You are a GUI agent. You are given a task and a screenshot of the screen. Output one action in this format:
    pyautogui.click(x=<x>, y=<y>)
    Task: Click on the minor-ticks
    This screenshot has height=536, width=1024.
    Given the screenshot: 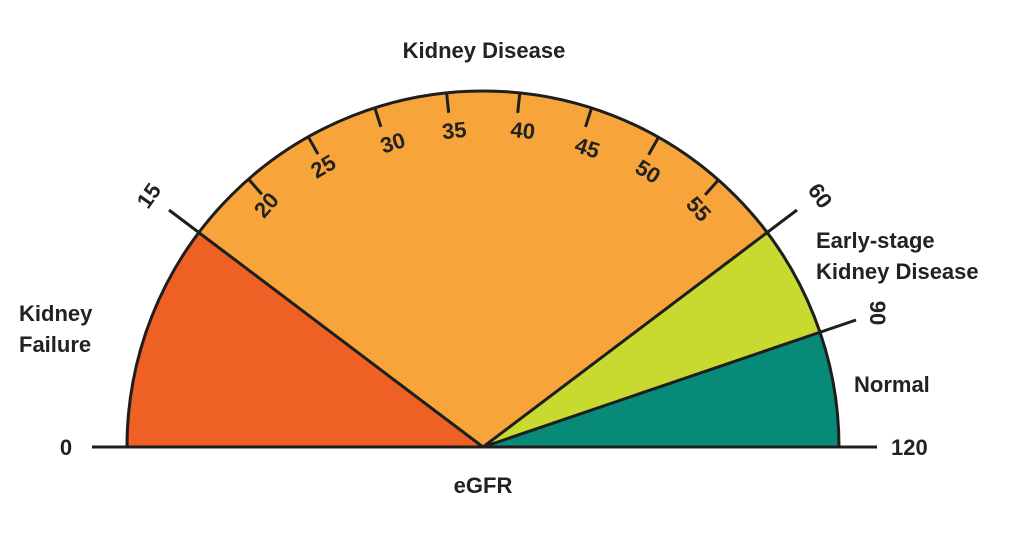 What is the action you would take?
    pyautogui.click(x=483, y=144)
    